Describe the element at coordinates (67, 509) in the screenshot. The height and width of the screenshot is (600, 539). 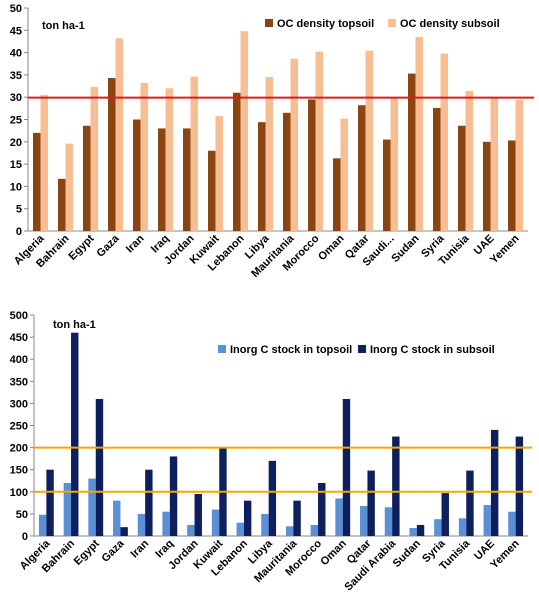
I see `bar-inorg-c-stock-in-topsoil-bahrain` at that location.